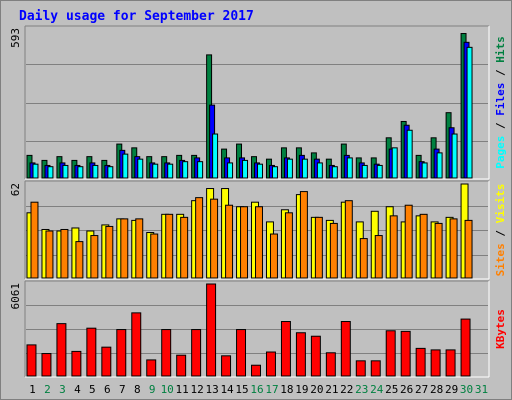 Image resolution: width=512 pixels, height=400 pixels. Describe the element at coordinates (152, 389) in the screenshot. I see `x-tick-label-day-9: 9` at that location.